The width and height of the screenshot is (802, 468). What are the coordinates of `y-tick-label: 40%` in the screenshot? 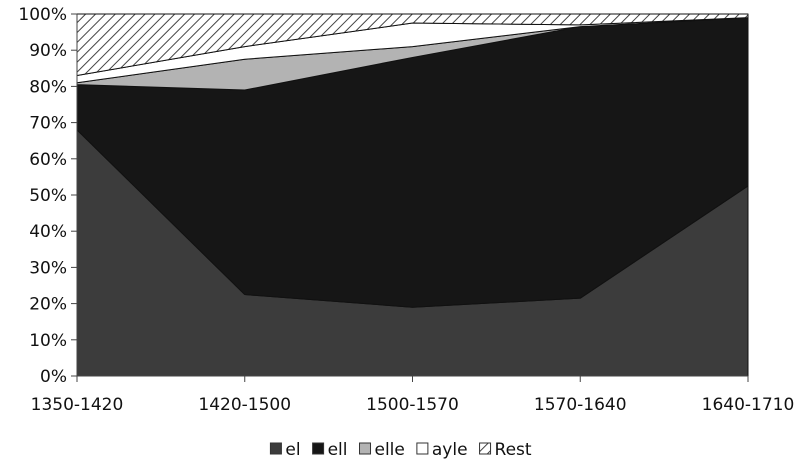 It's located at (48, 232).